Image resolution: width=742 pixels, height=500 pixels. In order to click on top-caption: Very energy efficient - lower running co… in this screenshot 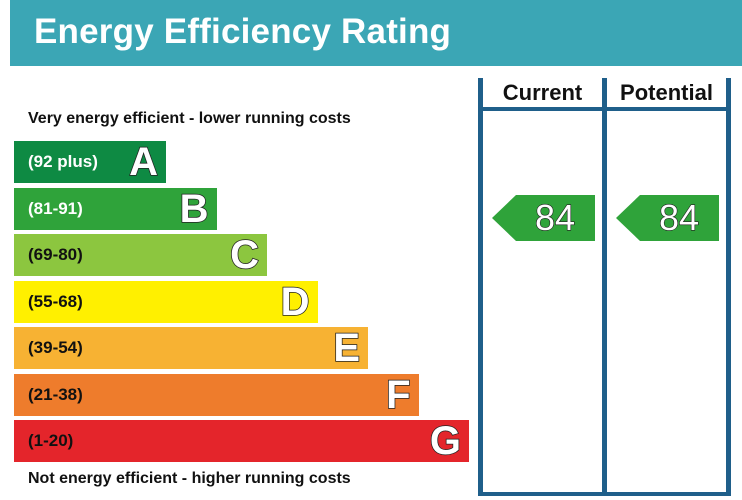, I will do `click(189, 118)`.